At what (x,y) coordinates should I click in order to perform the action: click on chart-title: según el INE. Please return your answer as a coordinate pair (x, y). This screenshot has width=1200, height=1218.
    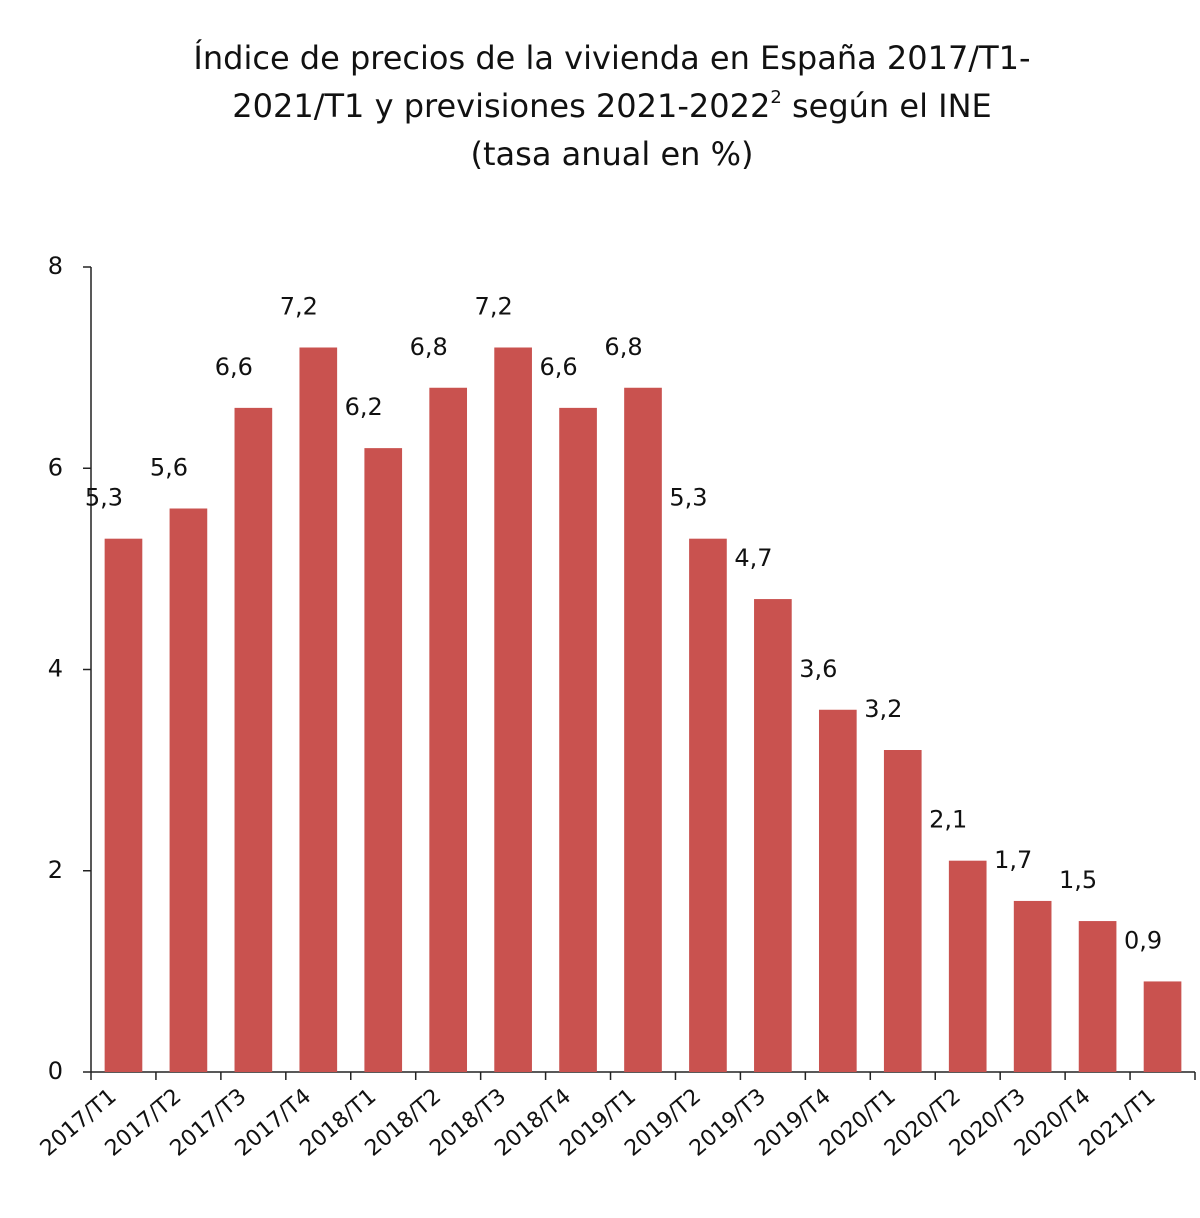
    Looking at the image, I should click on (887, 106).